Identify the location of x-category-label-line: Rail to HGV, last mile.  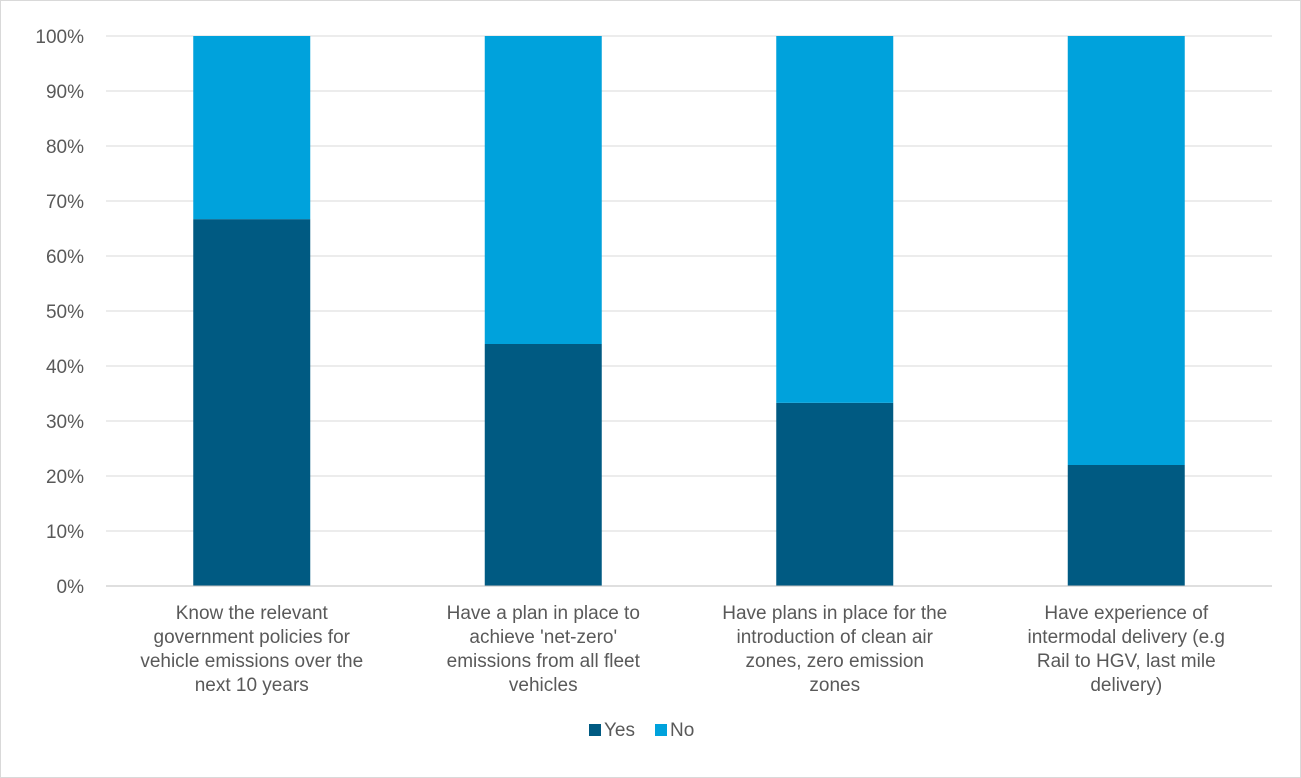
(1126, 661).